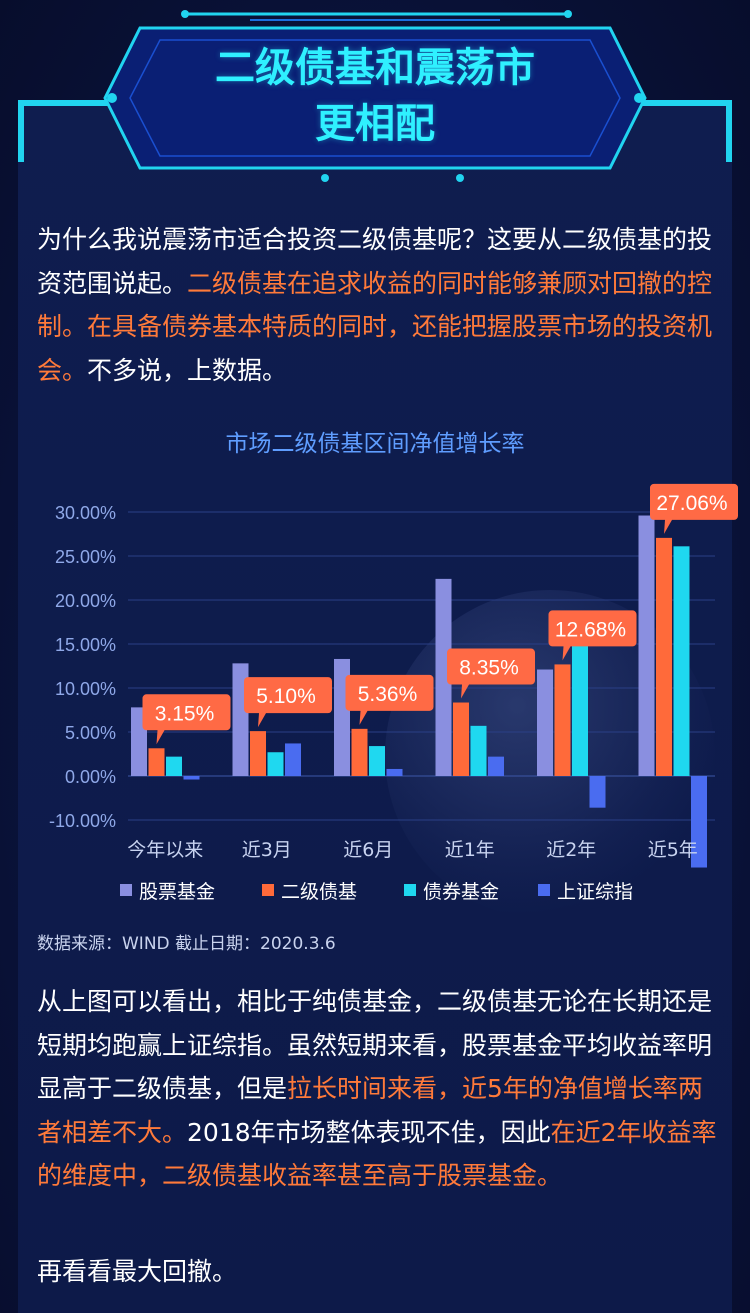 Image resolution: width=750 pixels, height=1313 pixels. What do you see at coordinates (370, 1110) in the screenshot?
I see `analysis-highlight-1: 拉长时间来看，近5年的净值增长率两者相差不大。` at bounding box center [370, 1110].